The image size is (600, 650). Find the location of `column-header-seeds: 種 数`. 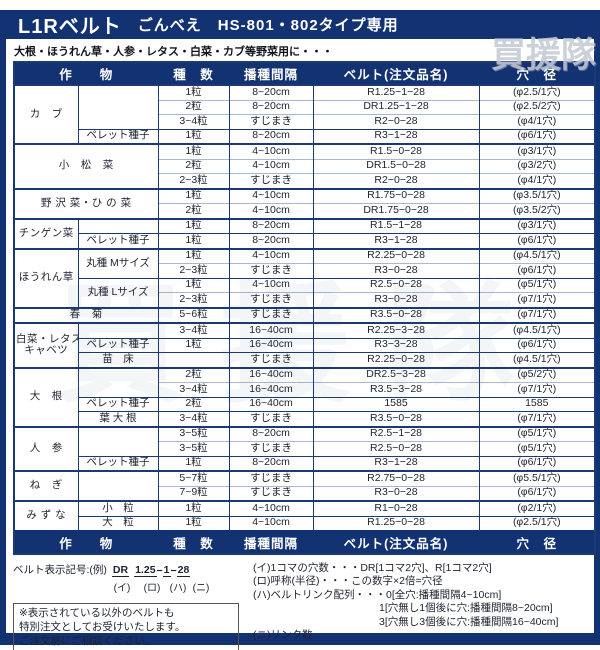

column-header-seeds: 種 数 is located at coordinates (193, 542).